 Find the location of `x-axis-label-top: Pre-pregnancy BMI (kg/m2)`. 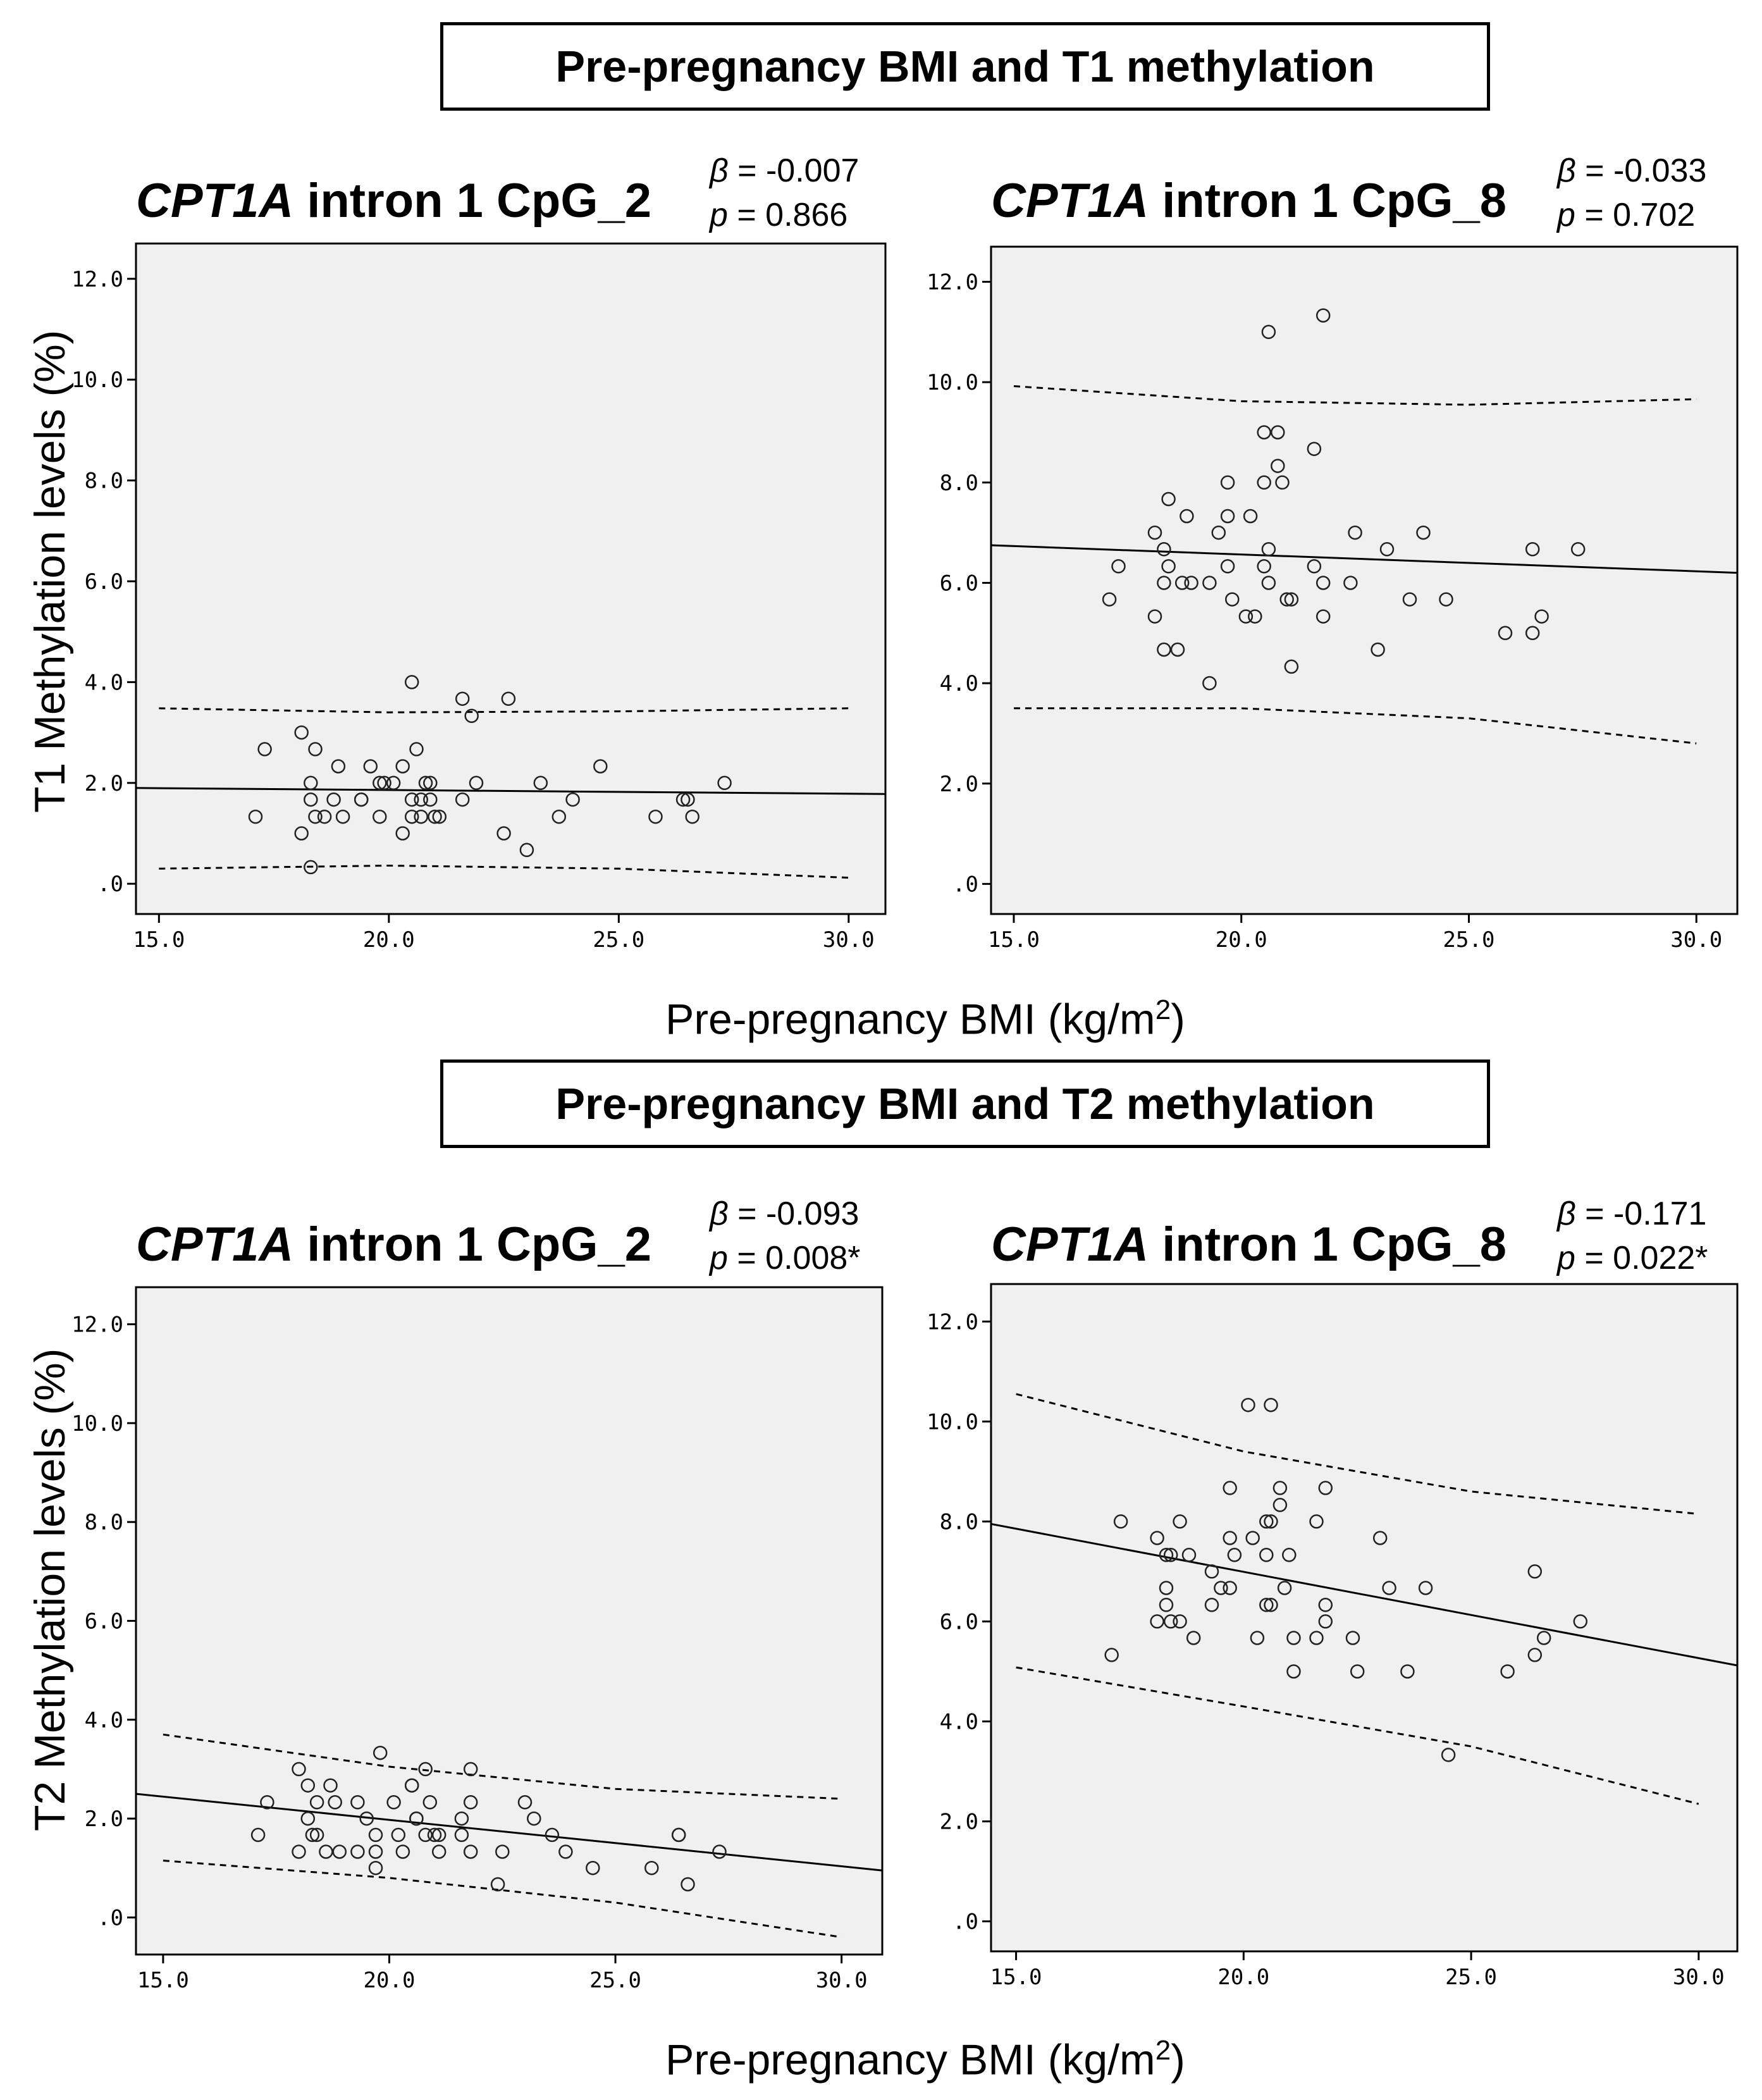

x-axis-label-top: Pre-pregnancy BMI (kg/m2) is located at coordinates (925, 1018).